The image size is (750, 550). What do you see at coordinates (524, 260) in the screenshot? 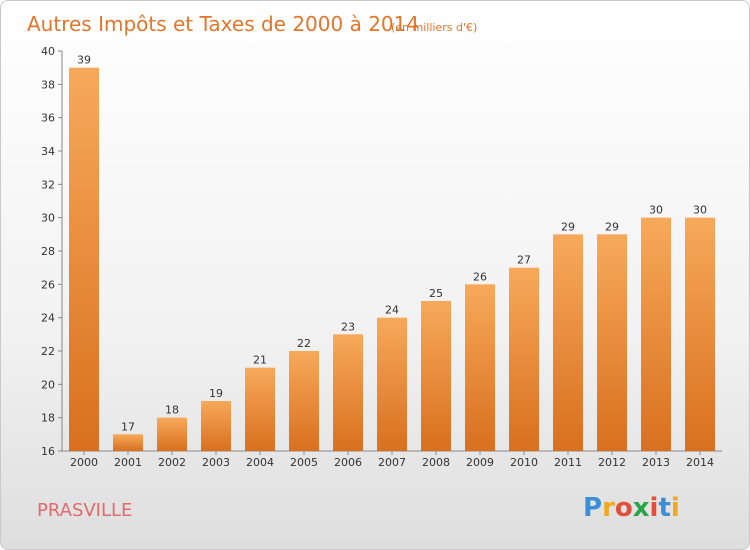
I see `data-label: 27` at bounding box center [524, 260].